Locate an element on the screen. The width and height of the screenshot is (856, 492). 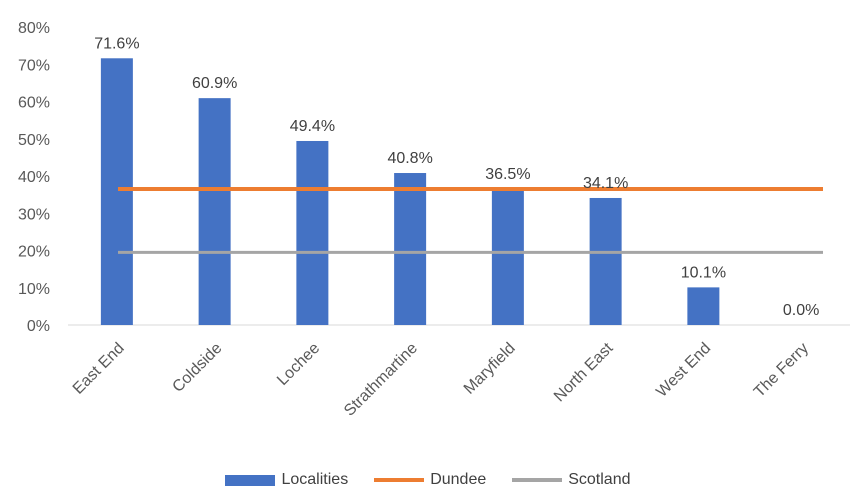
y-tick-label: 10% is located at coordinates (34, 289).